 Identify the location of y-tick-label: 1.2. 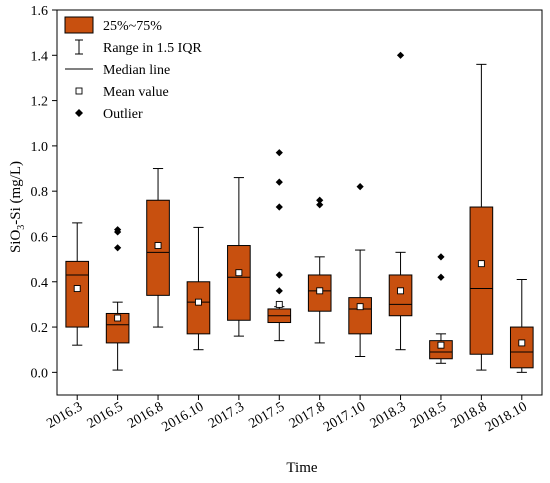
(40, 102).